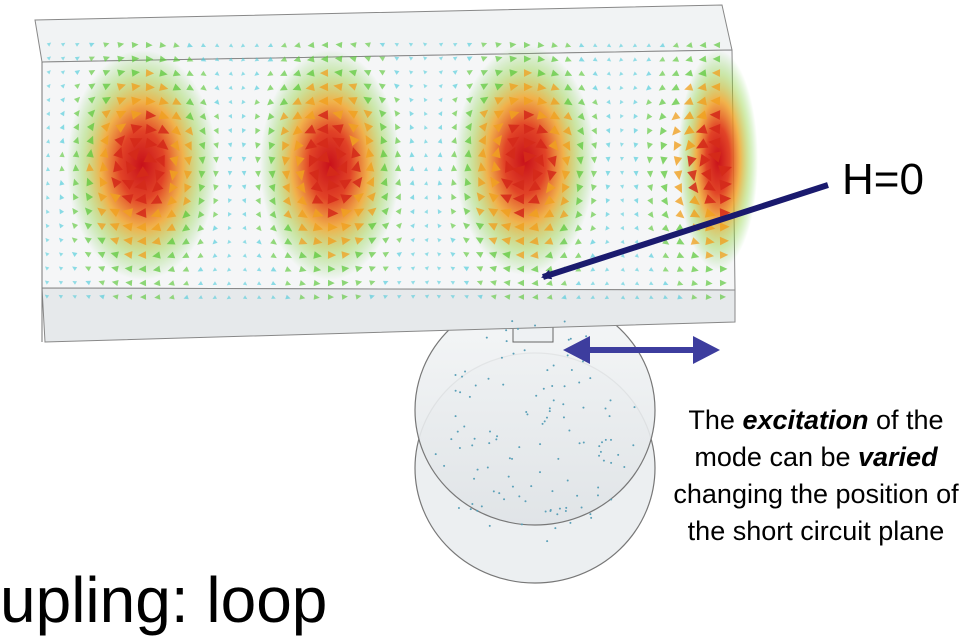 The image size is (972, 636). What do you see at coordinates (163, 600) in the screenshot?
I see `slide-title-fragment: upling: loop` at bounding box center [163, 600].